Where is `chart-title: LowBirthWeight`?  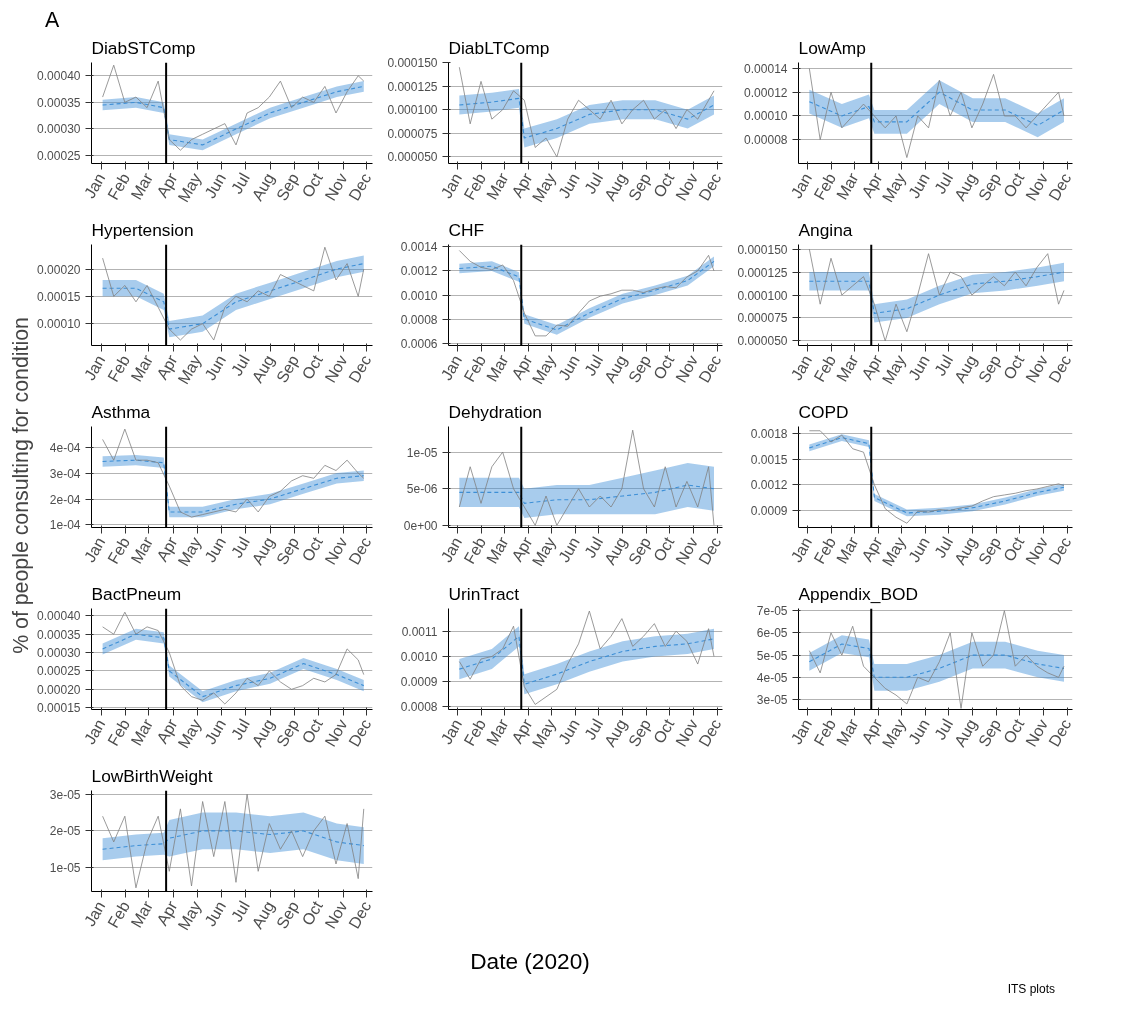 chart-title: LowBirthWeight is located at coordinates (152, 775).